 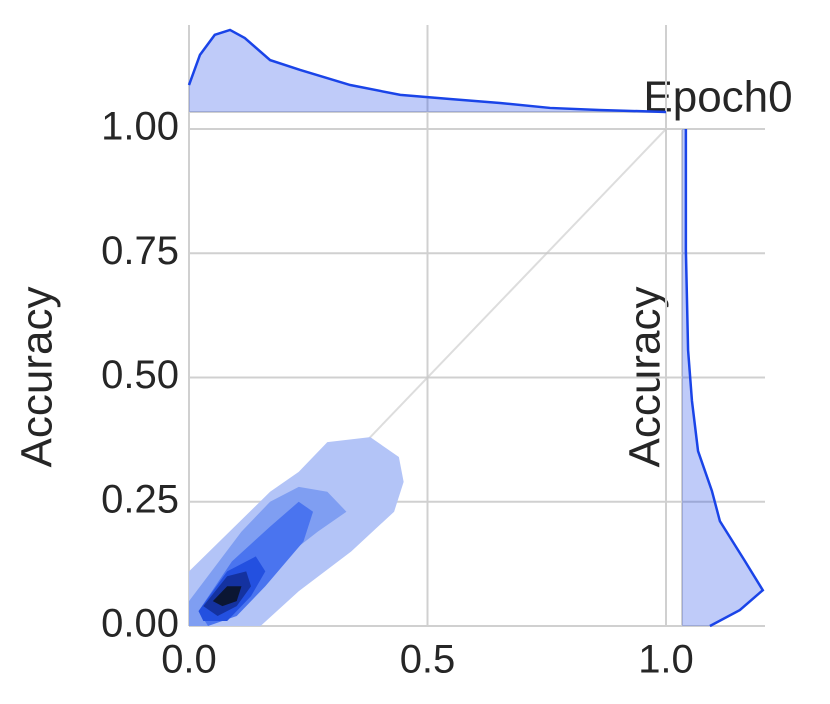 I want to click on x-tick-label: 0.0, so click(x=189, y=660).